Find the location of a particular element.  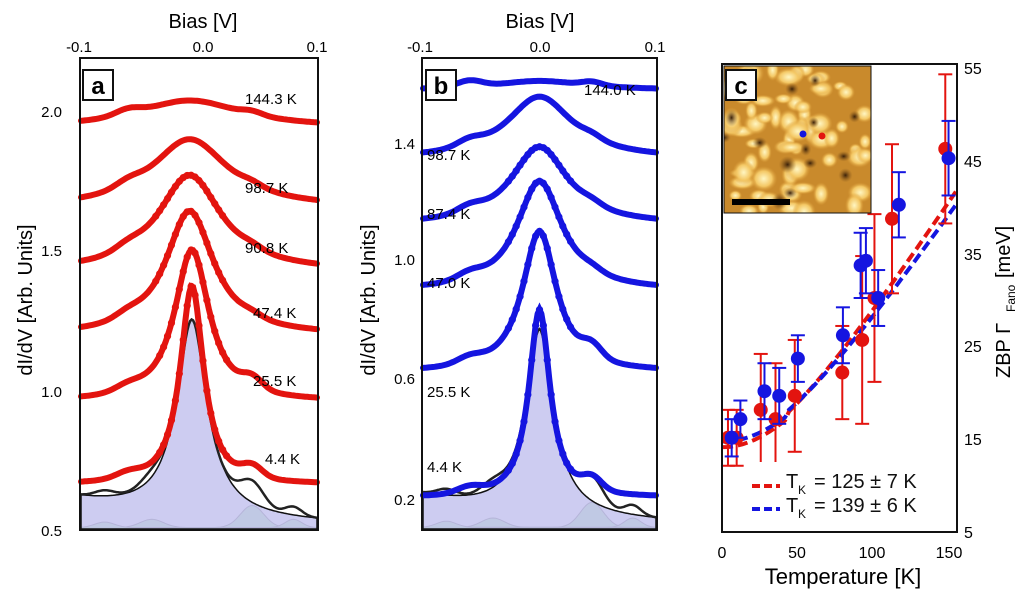

panel-a-temp-label-4: 47.4 K is located at coordinates (274, 313).